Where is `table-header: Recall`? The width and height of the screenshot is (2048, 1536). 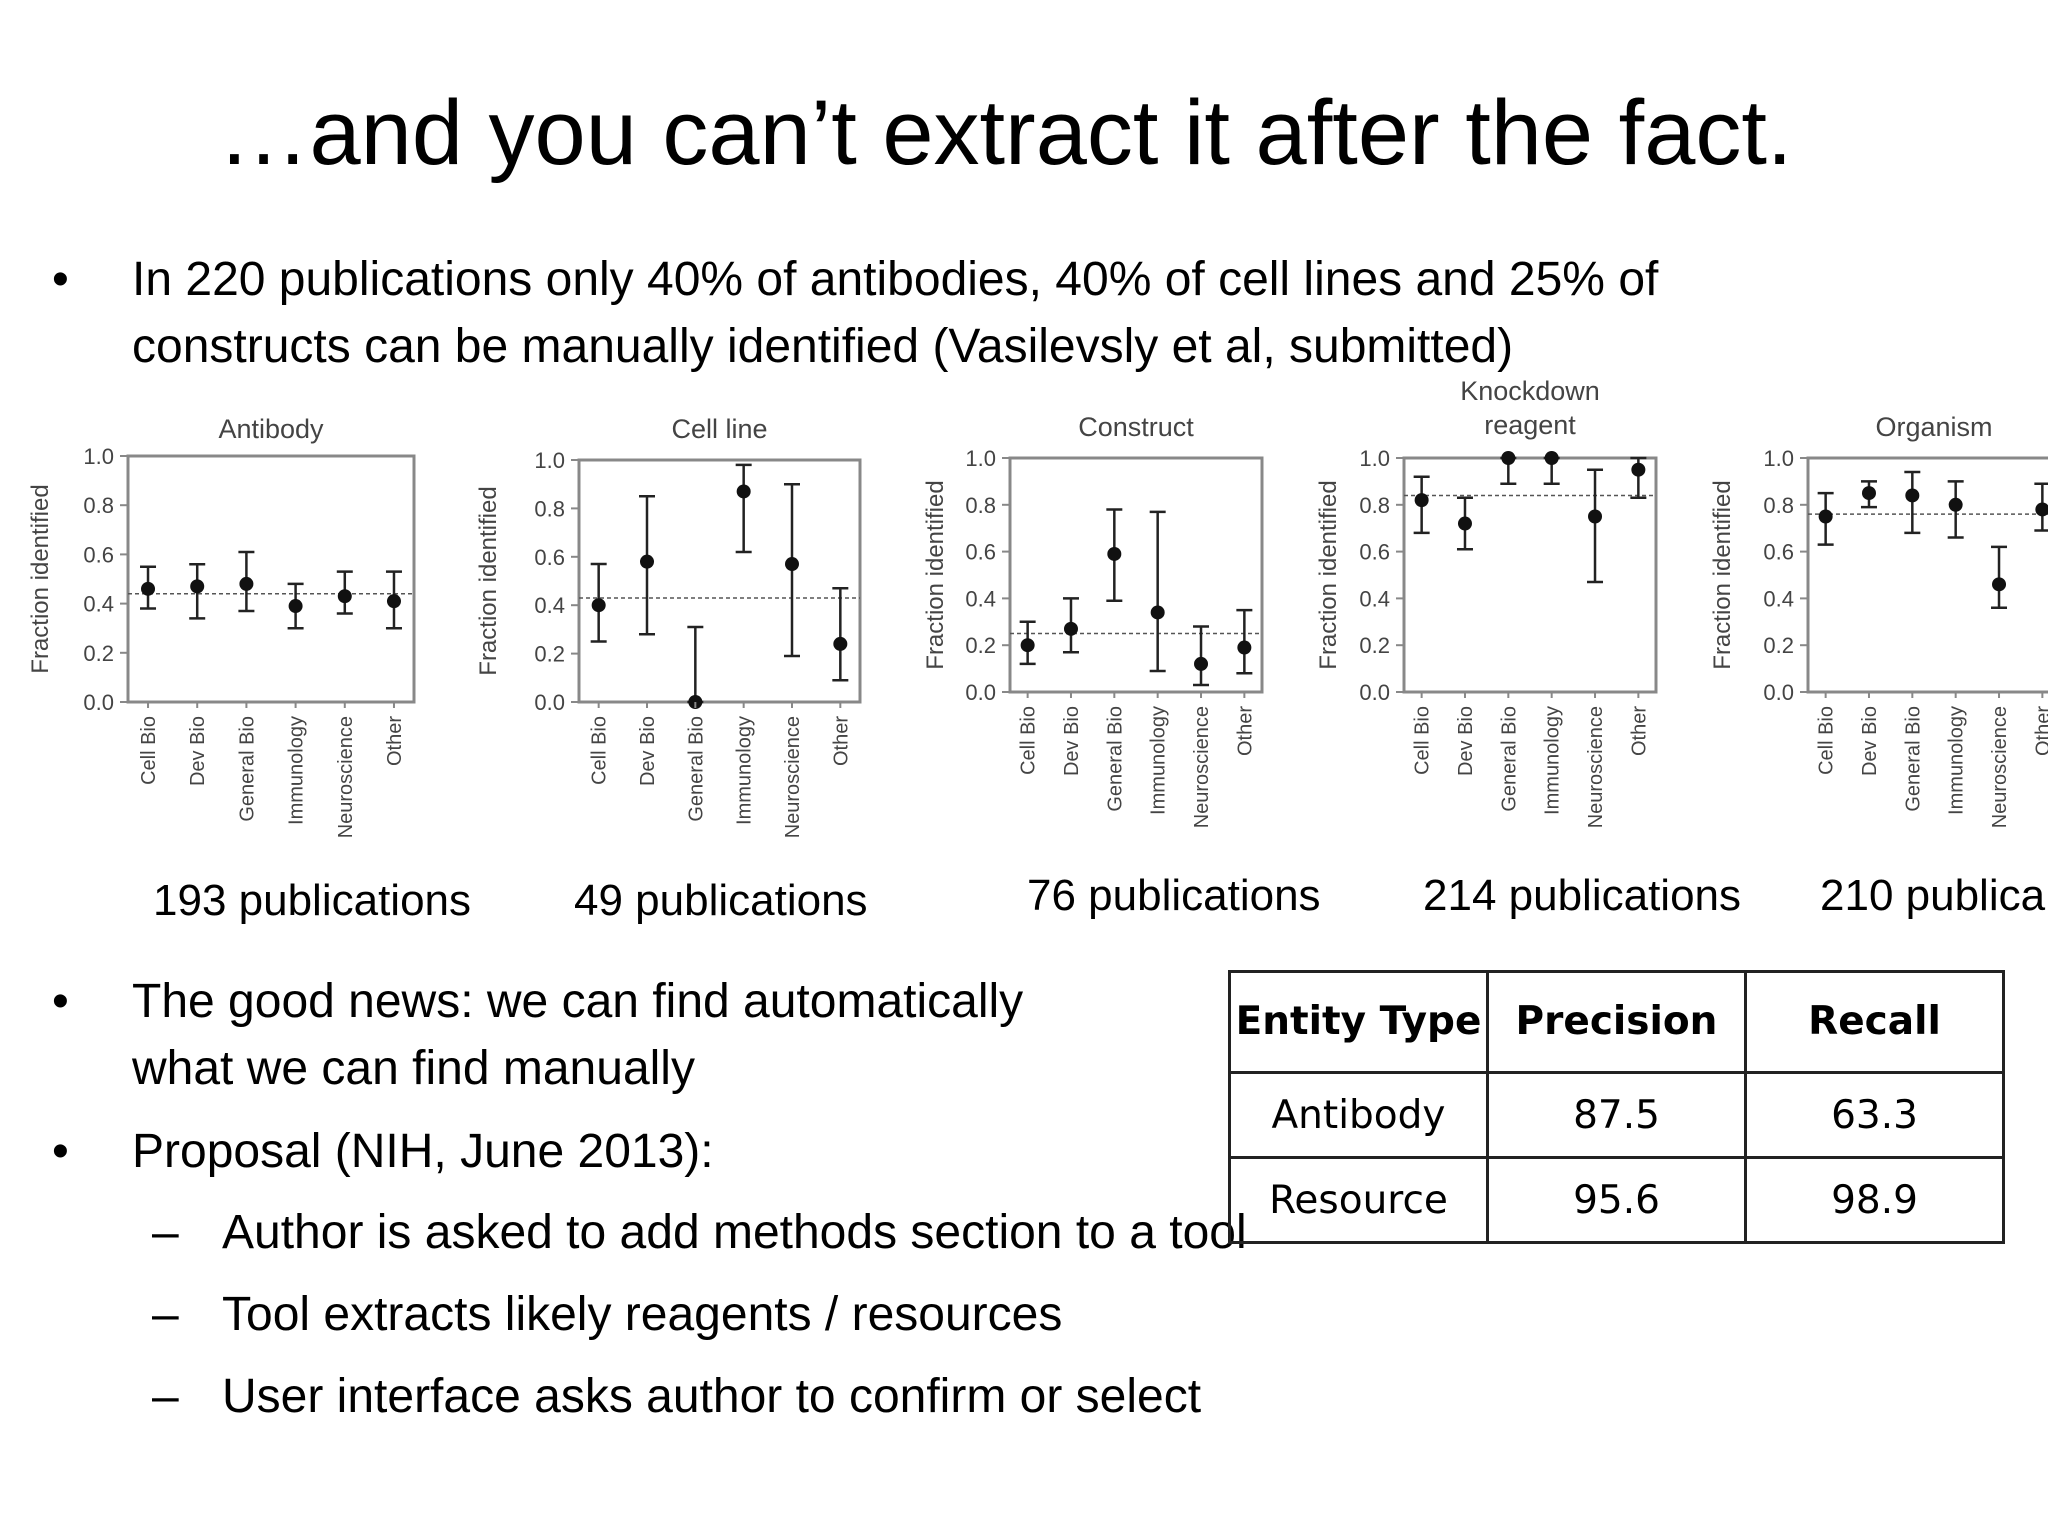
table-header: Recall is located at coordinates (1874, 1022).